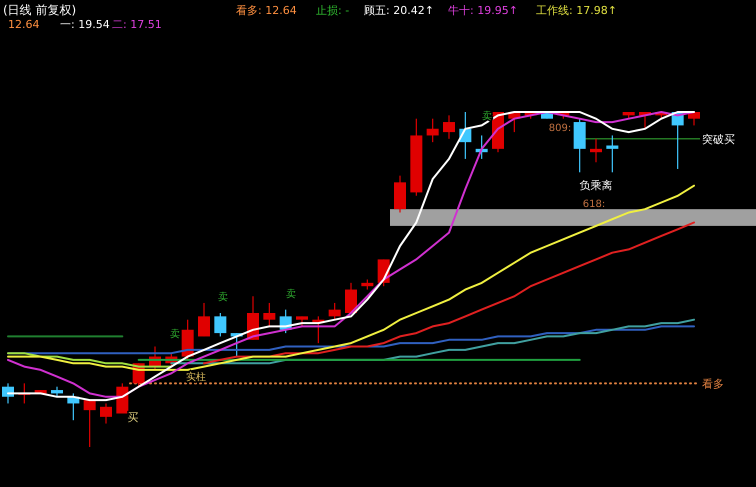 The image size is (756, 487). Describe the element at coordinates (399, 10) in the screenshot. I see `annotation: 顾五: 20.42↑` at that location.